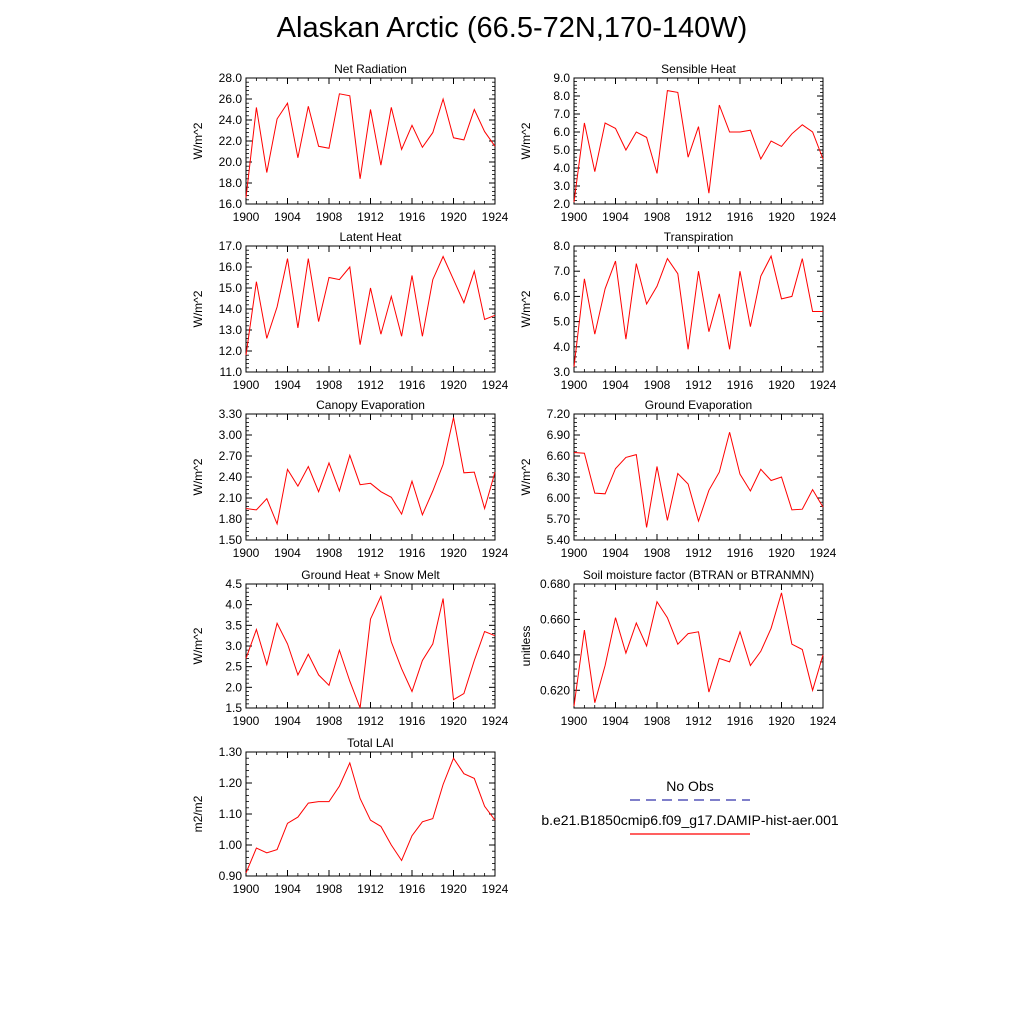  I want to click on y-tick-label: 14.0, so click(231, 309).